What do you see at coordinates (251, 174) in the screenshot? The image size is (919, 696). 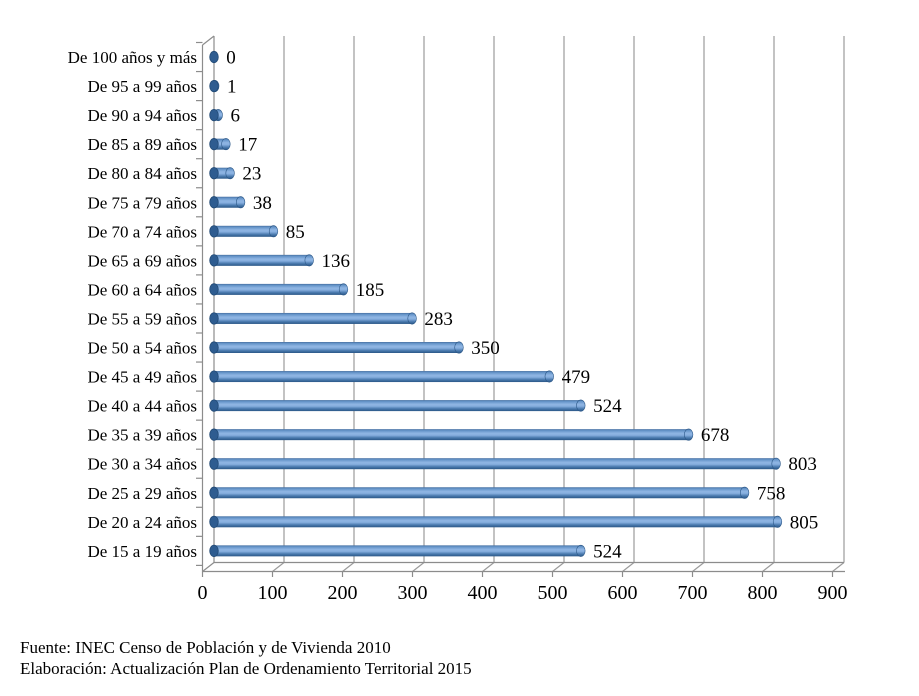 I see `bar-value-label: 23` at bounding box center [251, 174].